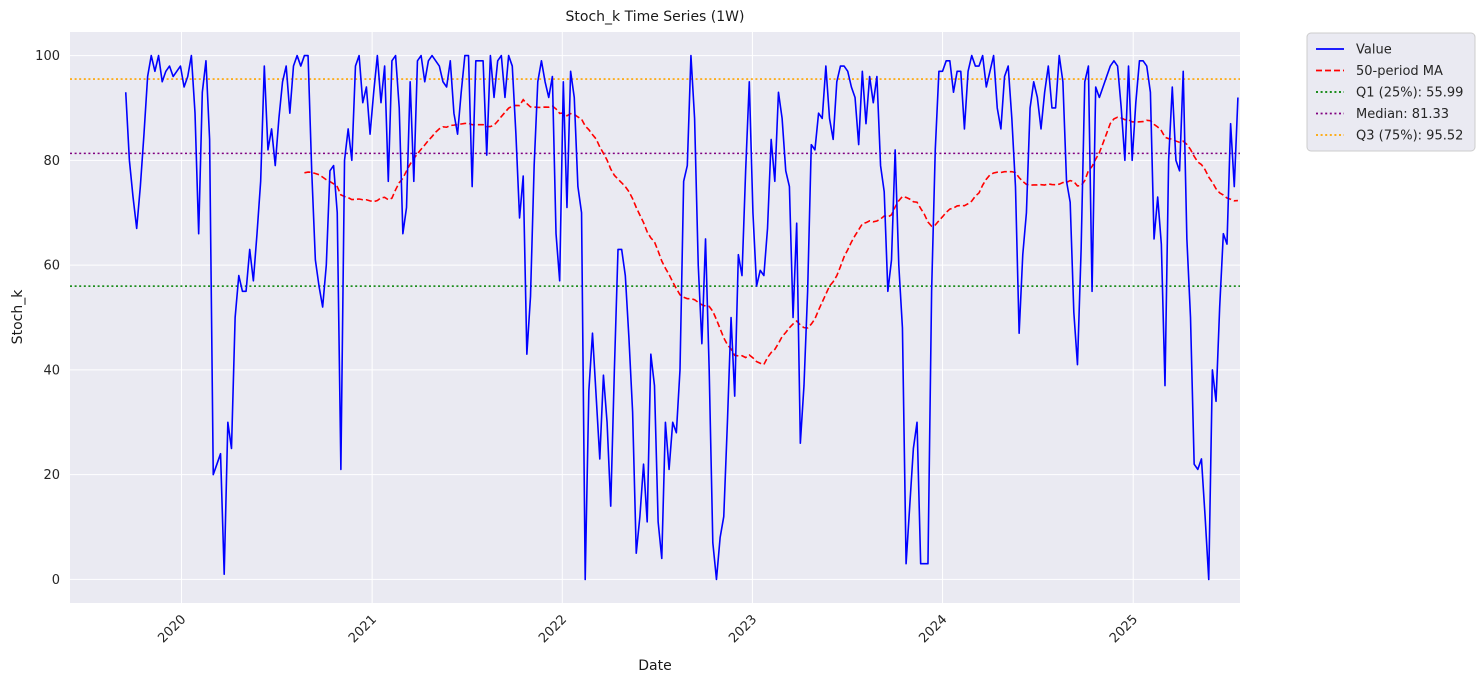  What do you see at coordinates (654, 666) in the screenshot?
I see `x-axis-label: Date` at bounding box center [654, 666].